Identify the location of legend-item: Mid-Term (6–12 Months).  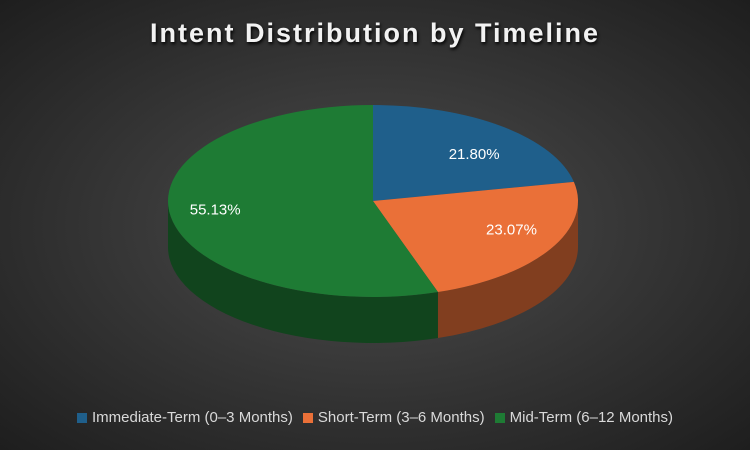
(584, 417).